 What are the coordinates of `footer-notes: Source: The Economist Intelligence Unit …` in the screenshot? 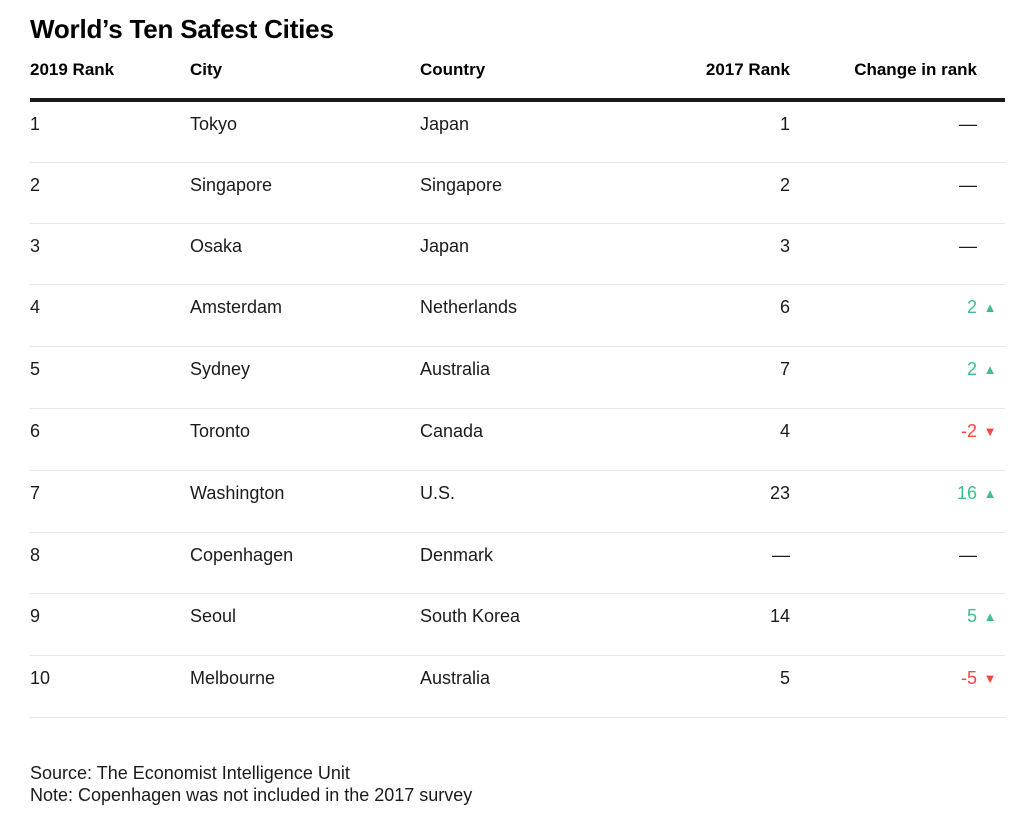 It's located at (517, 784).